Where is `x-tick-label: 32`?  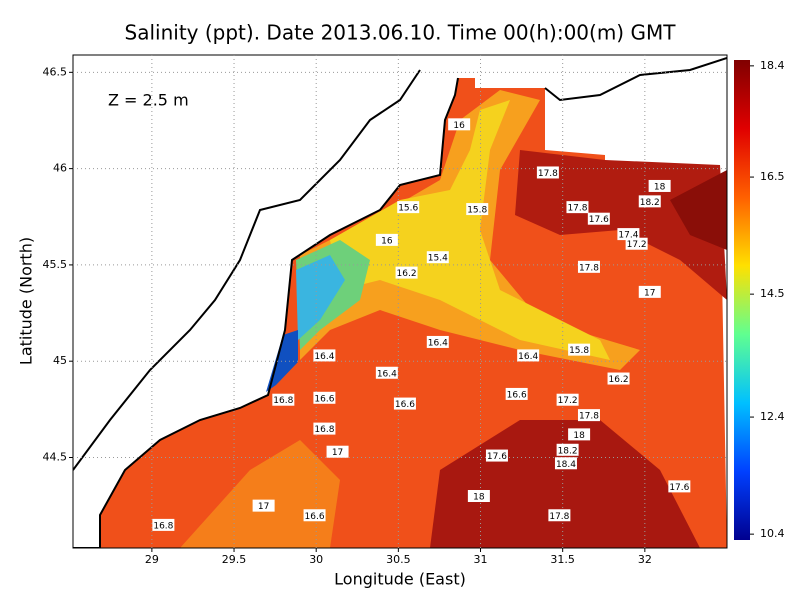 x-tick-label: 32 is located at coordinates (645, 559).